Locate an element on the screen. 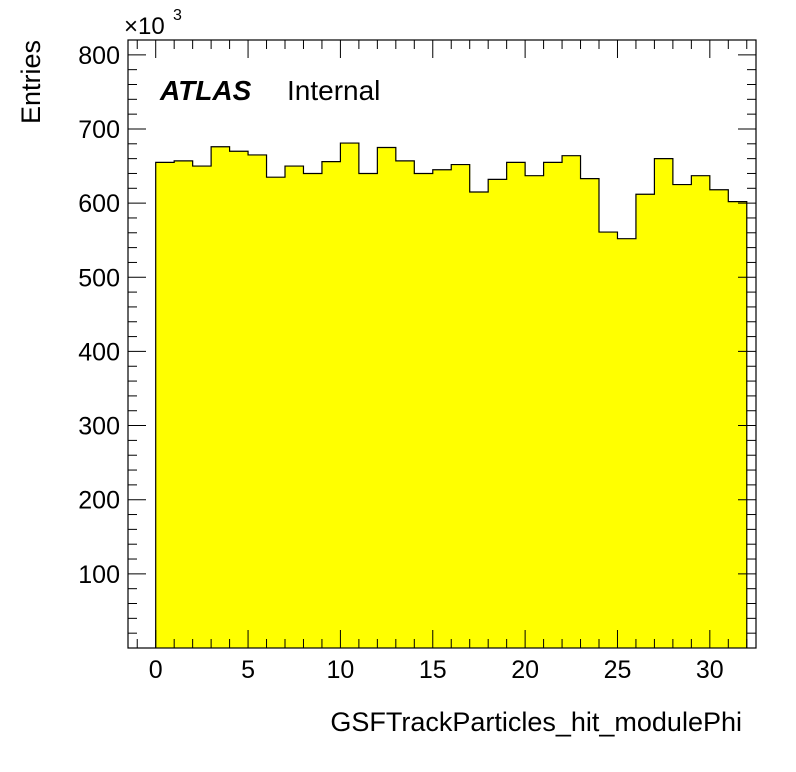 This screenshot has height=772, width=796. x-tick-label: 30 is located at coordinates (710, 670).